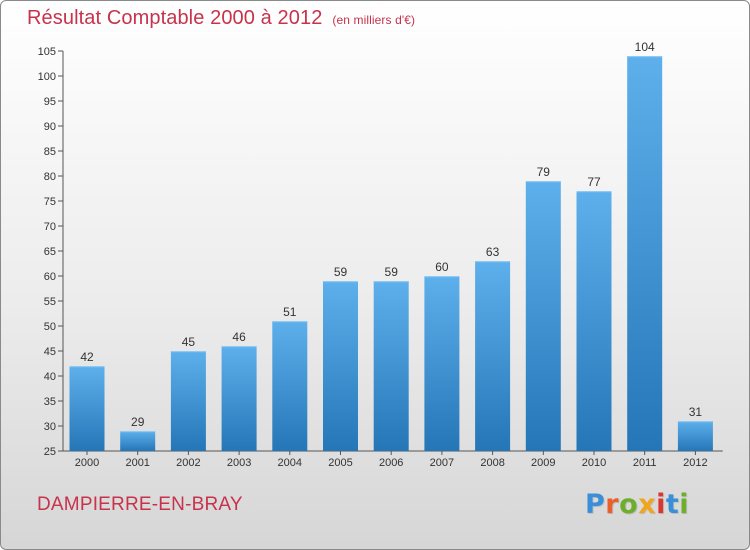 Image resolution: width=750 pixels, height=550 pixels. I want to click on x-tick-label: 2003, so click(239, 463).